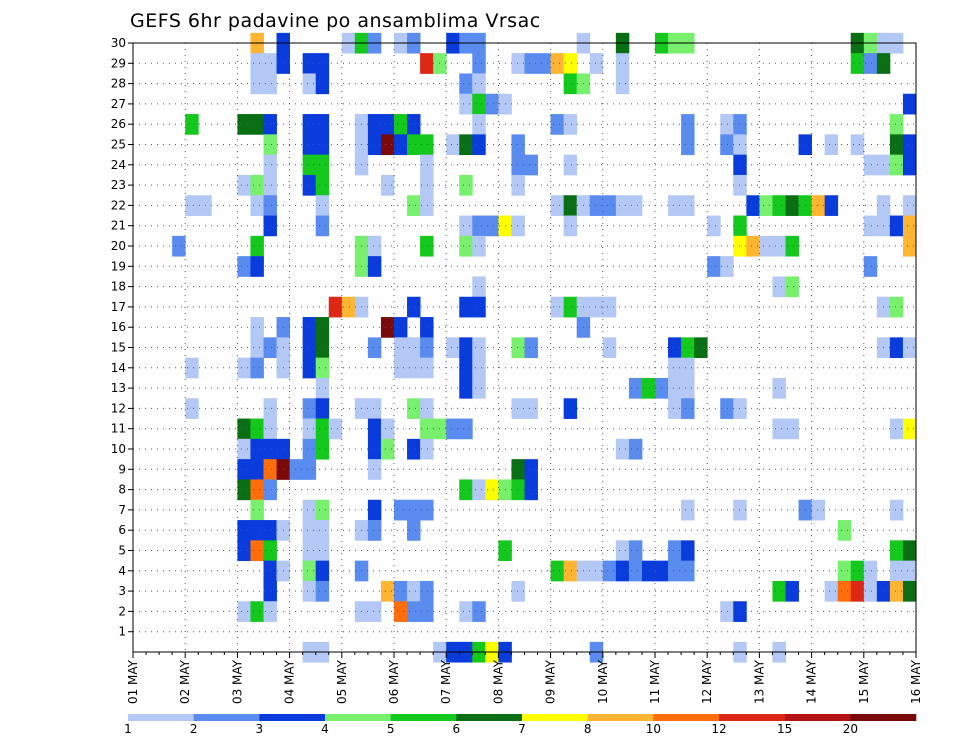 This screenshot has height=742, width=960. I want to click on legend-label: 4, so click(325, 729).